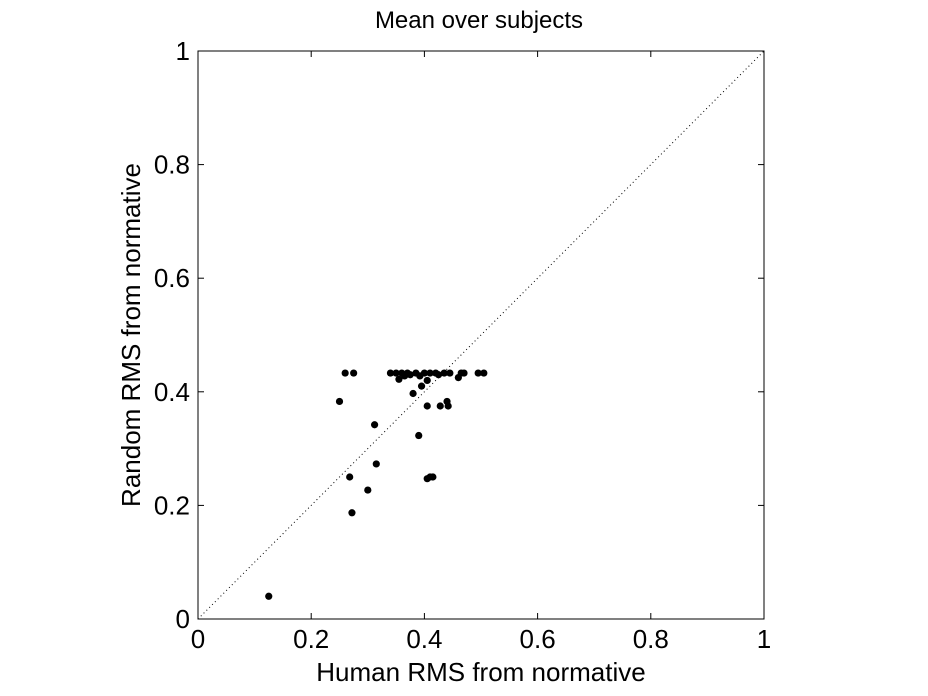 The height and width of the screenshot is (696, 928). What do you see at coordinates (480, 672) in the screenshot?
I see `x-axis-label: Human RMS from normative` at bounding box center [480, 672].